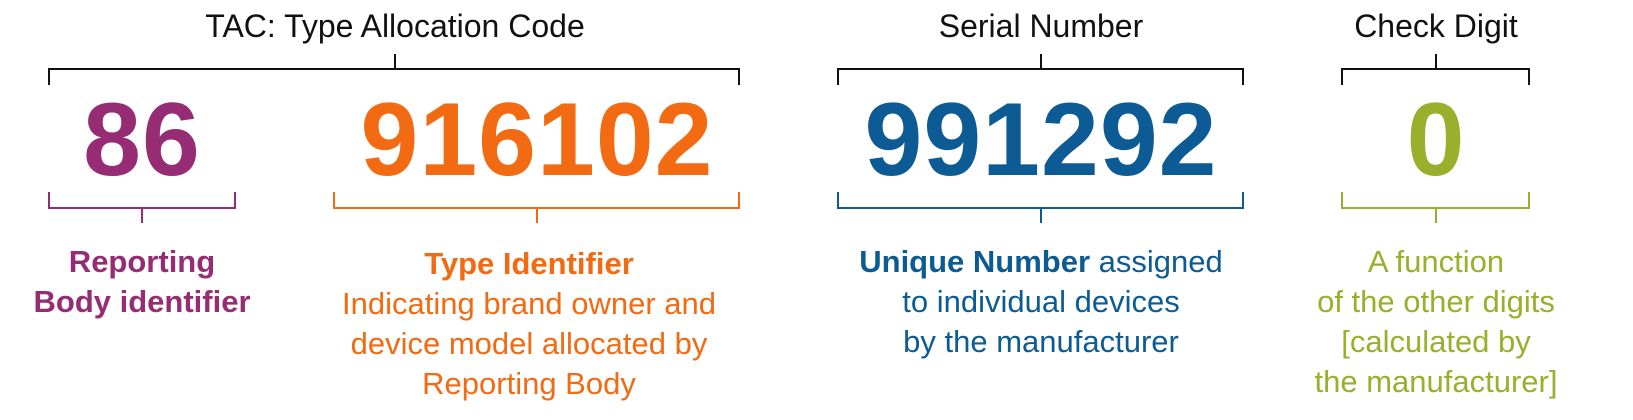 The image size is (1633, 420). I want to click on top-brackets, so click(789, 69).